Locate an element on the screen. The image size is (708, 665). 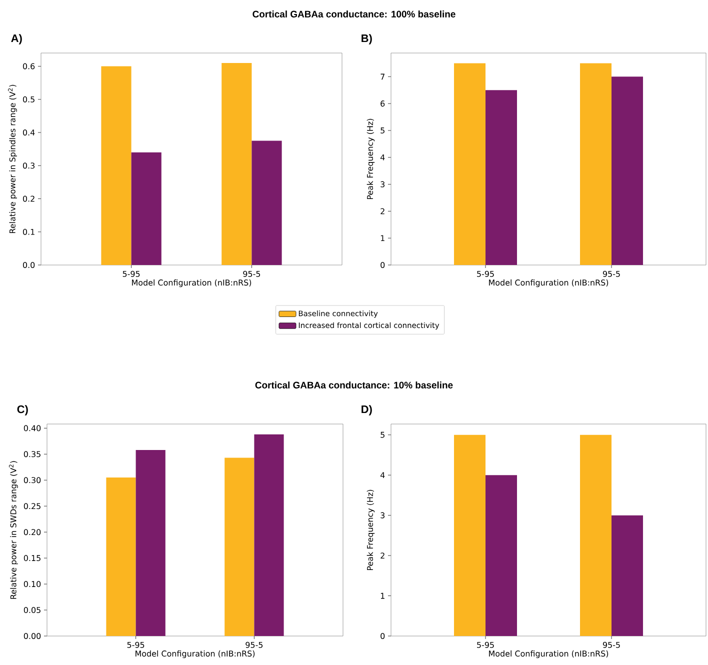
text: B) is located at coordinates (367, 39).